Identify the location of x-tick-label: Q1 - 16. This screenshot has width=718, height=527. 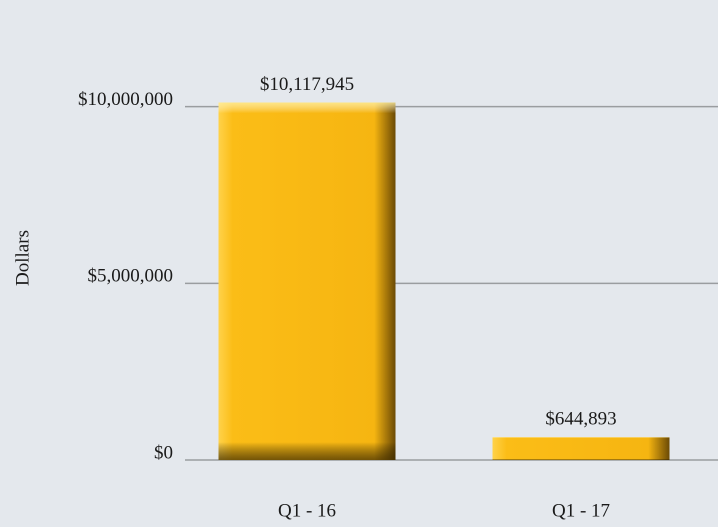
(307, 510).